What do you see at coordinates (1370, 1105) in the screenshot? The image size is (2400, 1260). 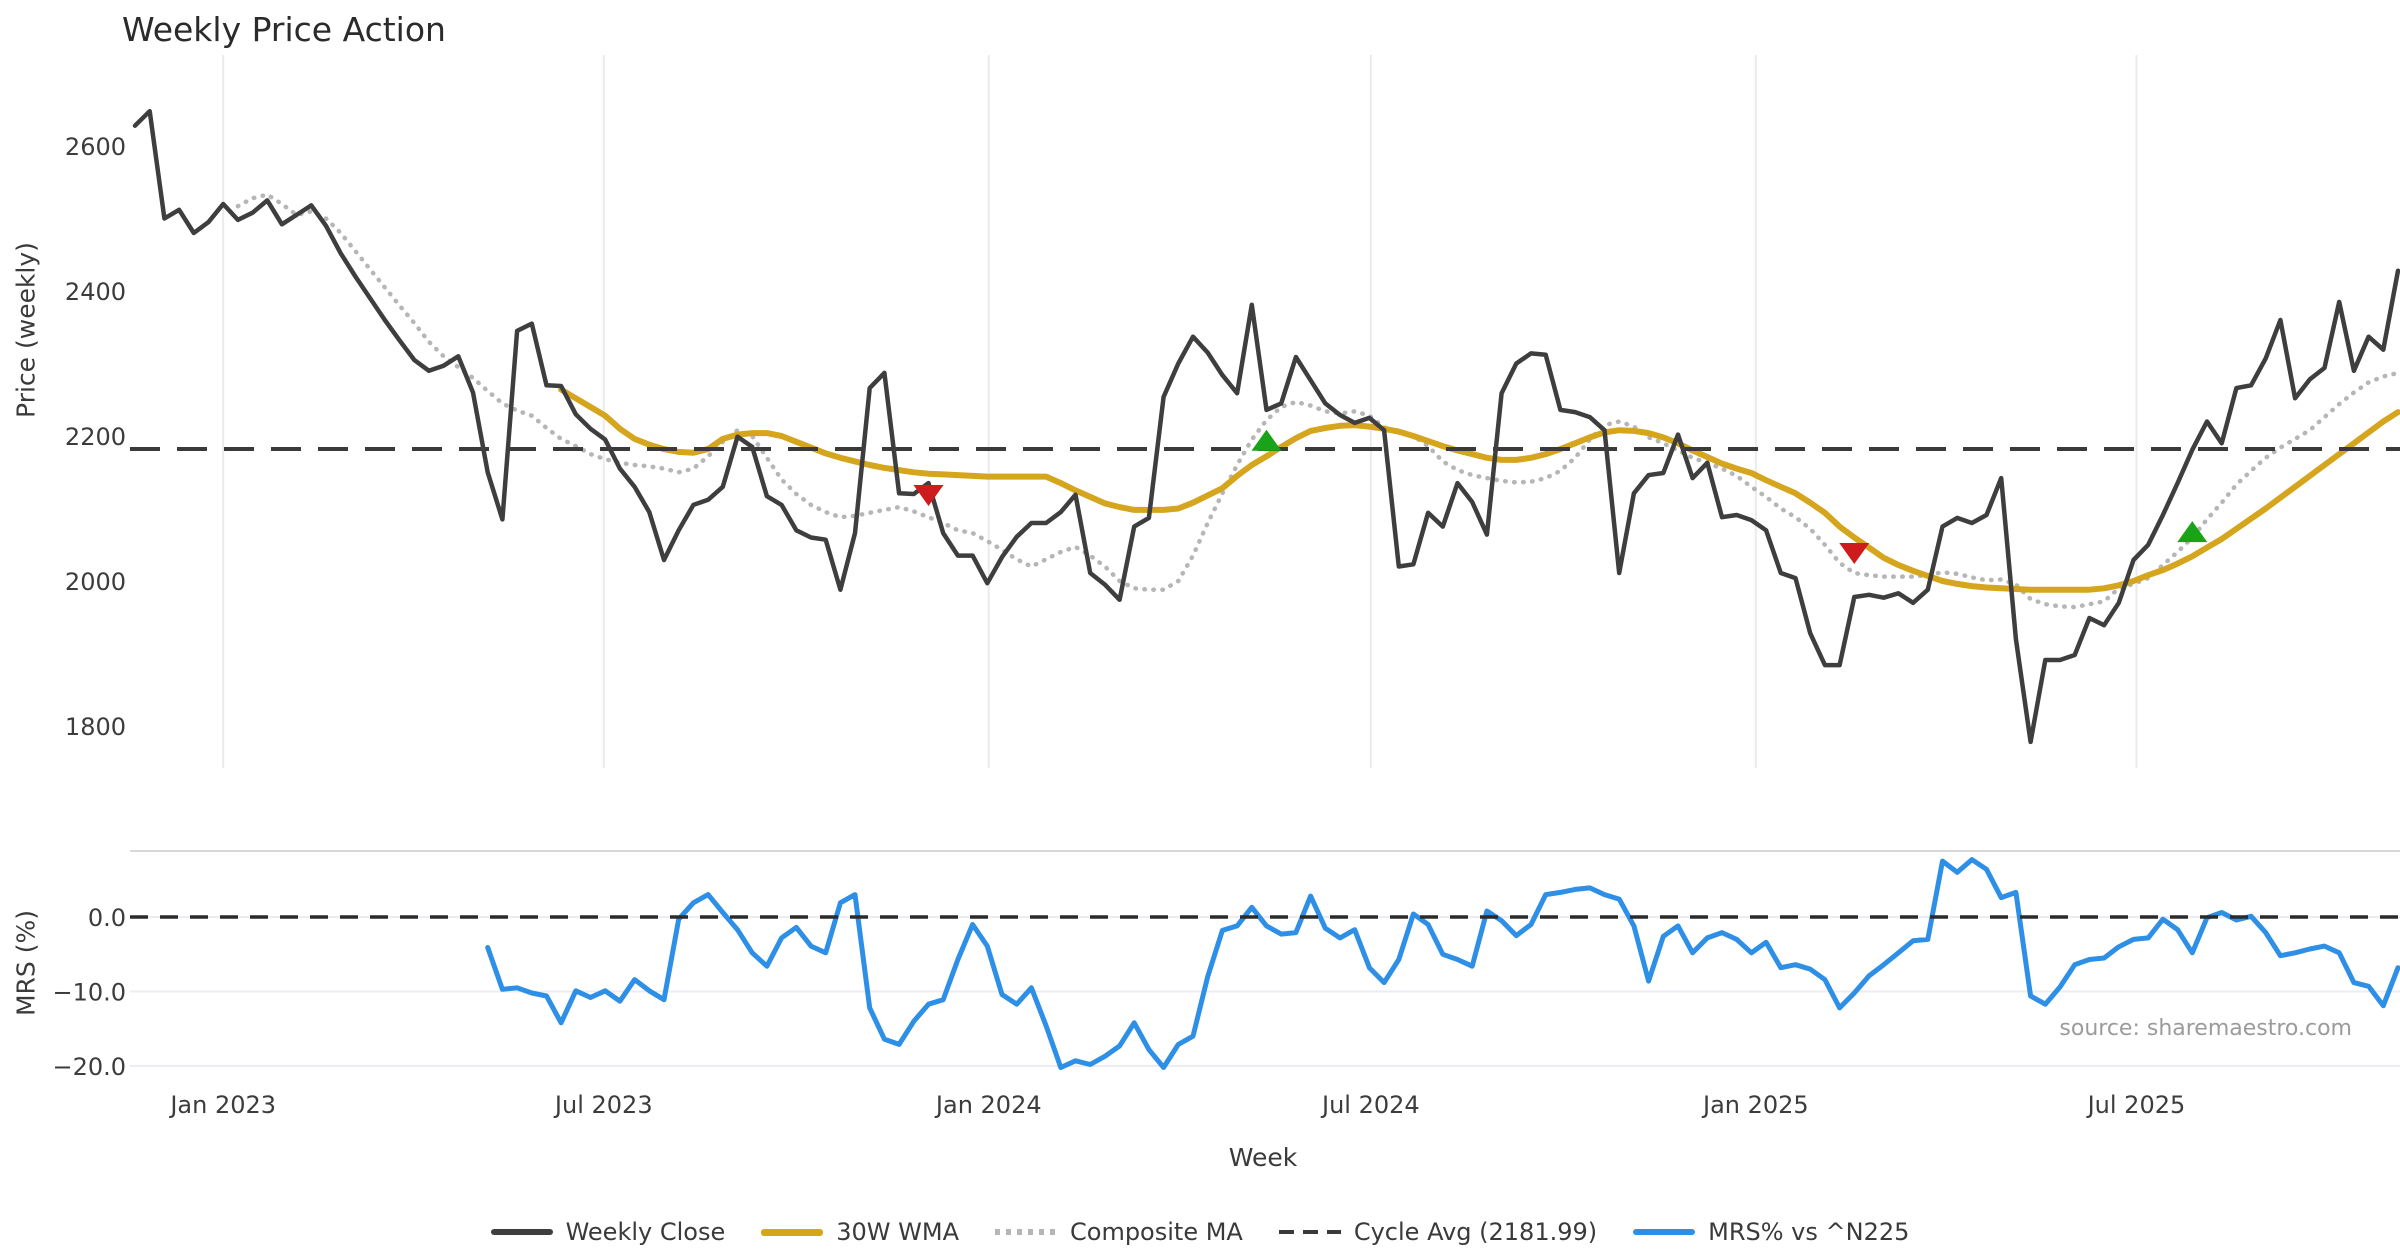 I see `x-tick-label: Jul 2024` at bounding box center [1370, 1105].